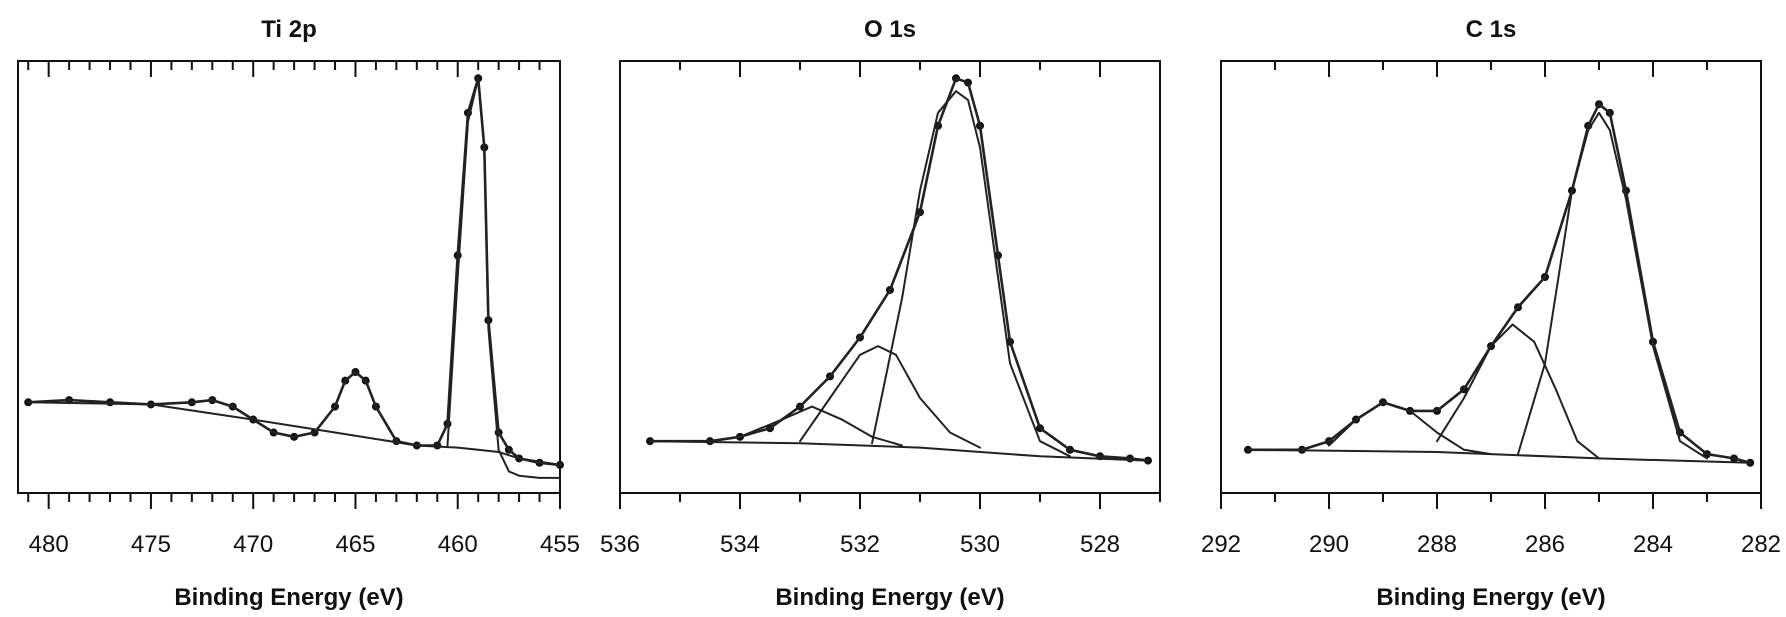  What do you see at coordinates (620, 544) in the screenshot?
I see `x-tick-label: 536` at bounding box center [620, 544].